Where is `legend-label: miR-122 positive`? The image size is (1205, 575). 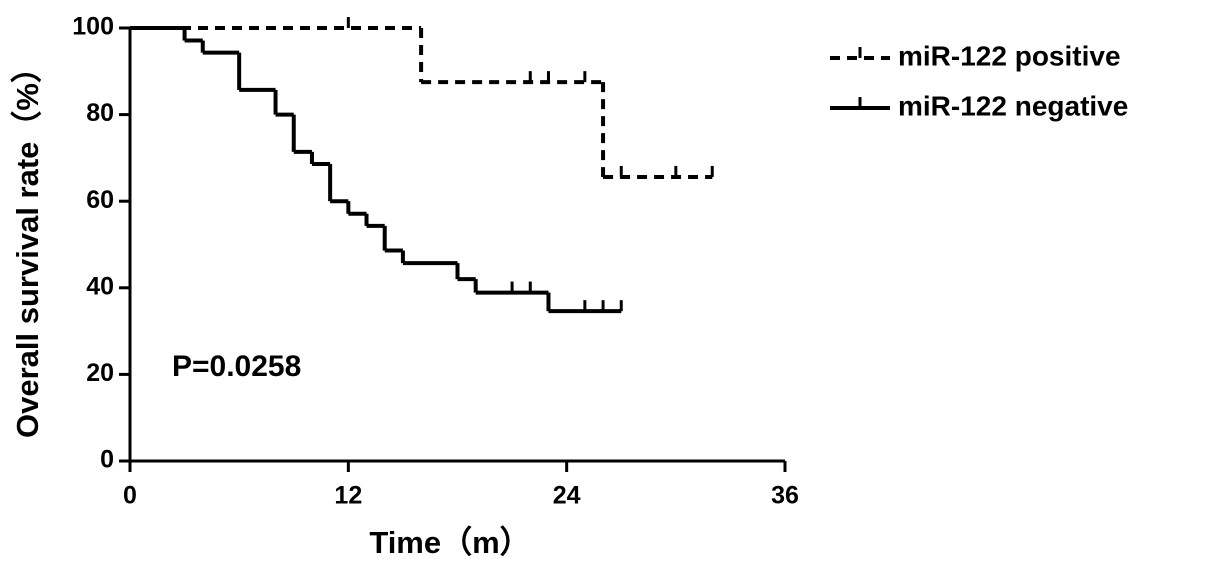
legend-label: miR-122 positive is located at coordinates (1009, 55).